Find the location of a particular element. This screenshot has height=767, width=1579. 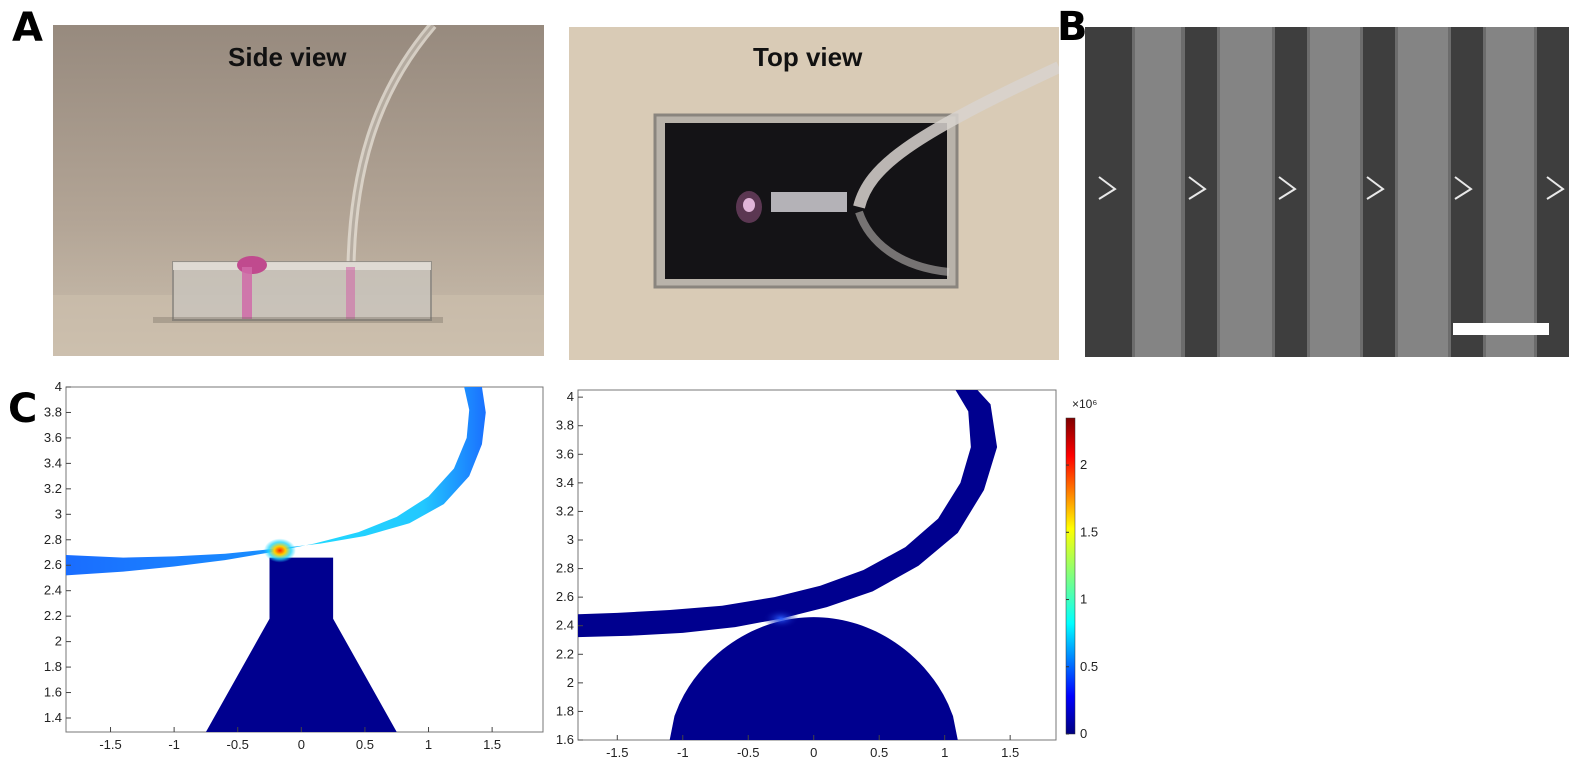

sem-micrograph is located at coordinates (1327, 192).